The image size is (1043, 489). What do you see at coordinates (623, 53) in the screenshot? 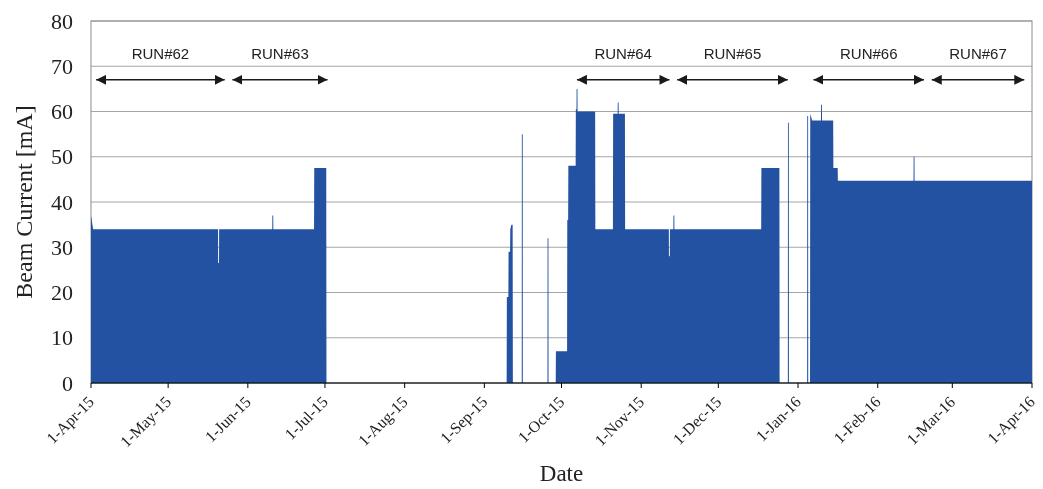
I see `series-label: RUN#64` at bounding box center [623, 53].